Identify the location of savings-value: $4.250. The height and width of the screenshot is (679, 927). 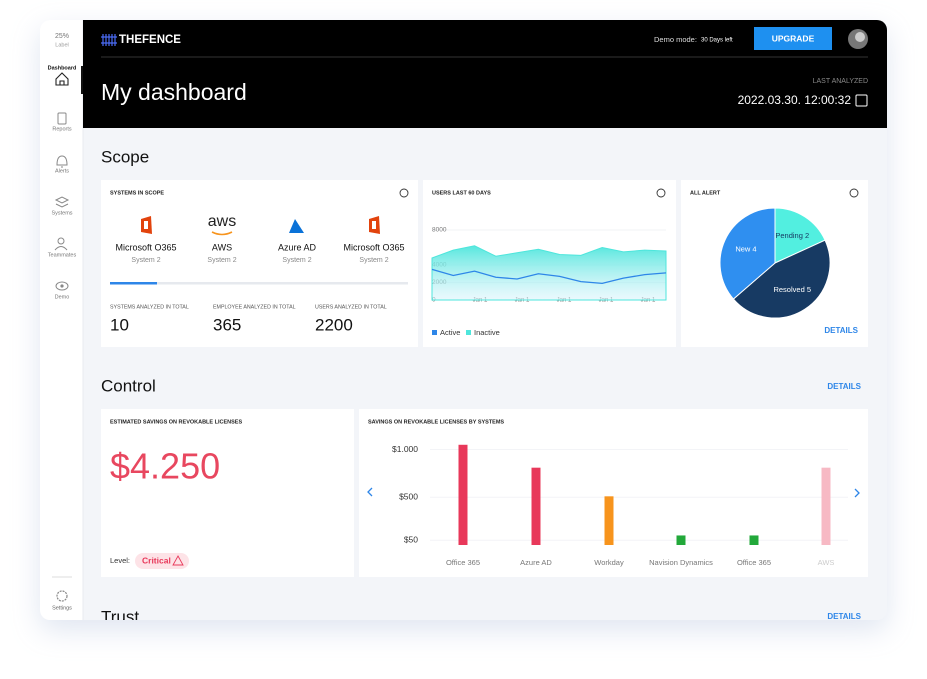
(165, 466).